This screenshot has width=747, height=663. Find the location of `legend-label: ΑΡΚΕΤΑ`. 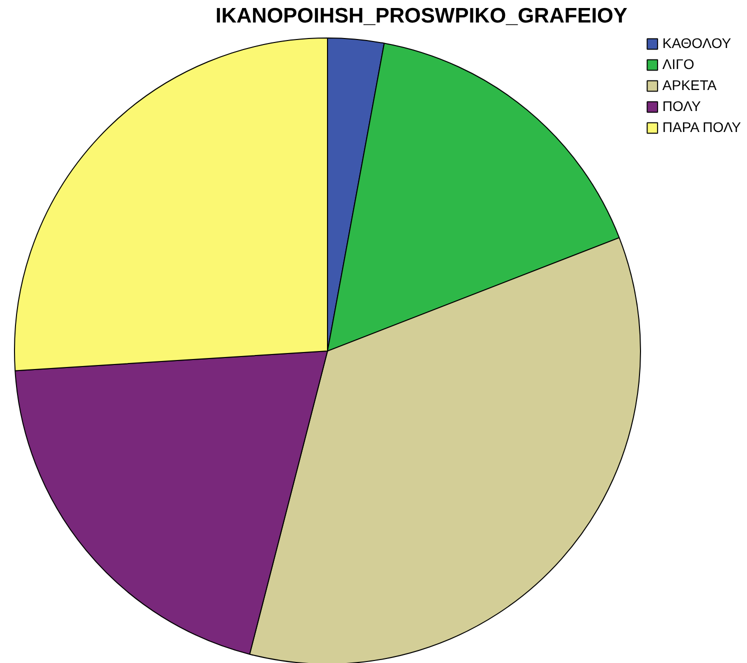

legend-label: ΑΡΚΕΤΑ is located at coordinates (689, 85).